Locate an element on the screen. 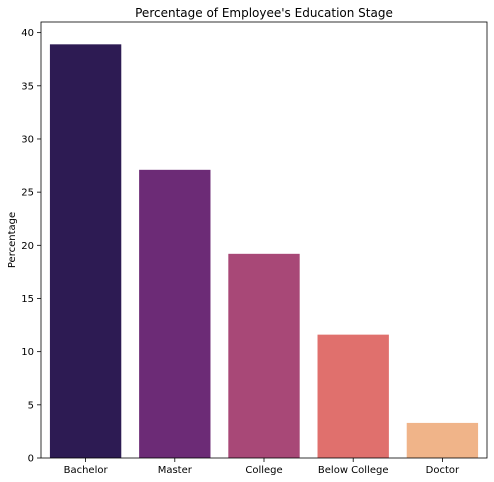 The width and height of the screenshot is (494, 482). y-tick-label: 15 is located at coordinates (27, 299).